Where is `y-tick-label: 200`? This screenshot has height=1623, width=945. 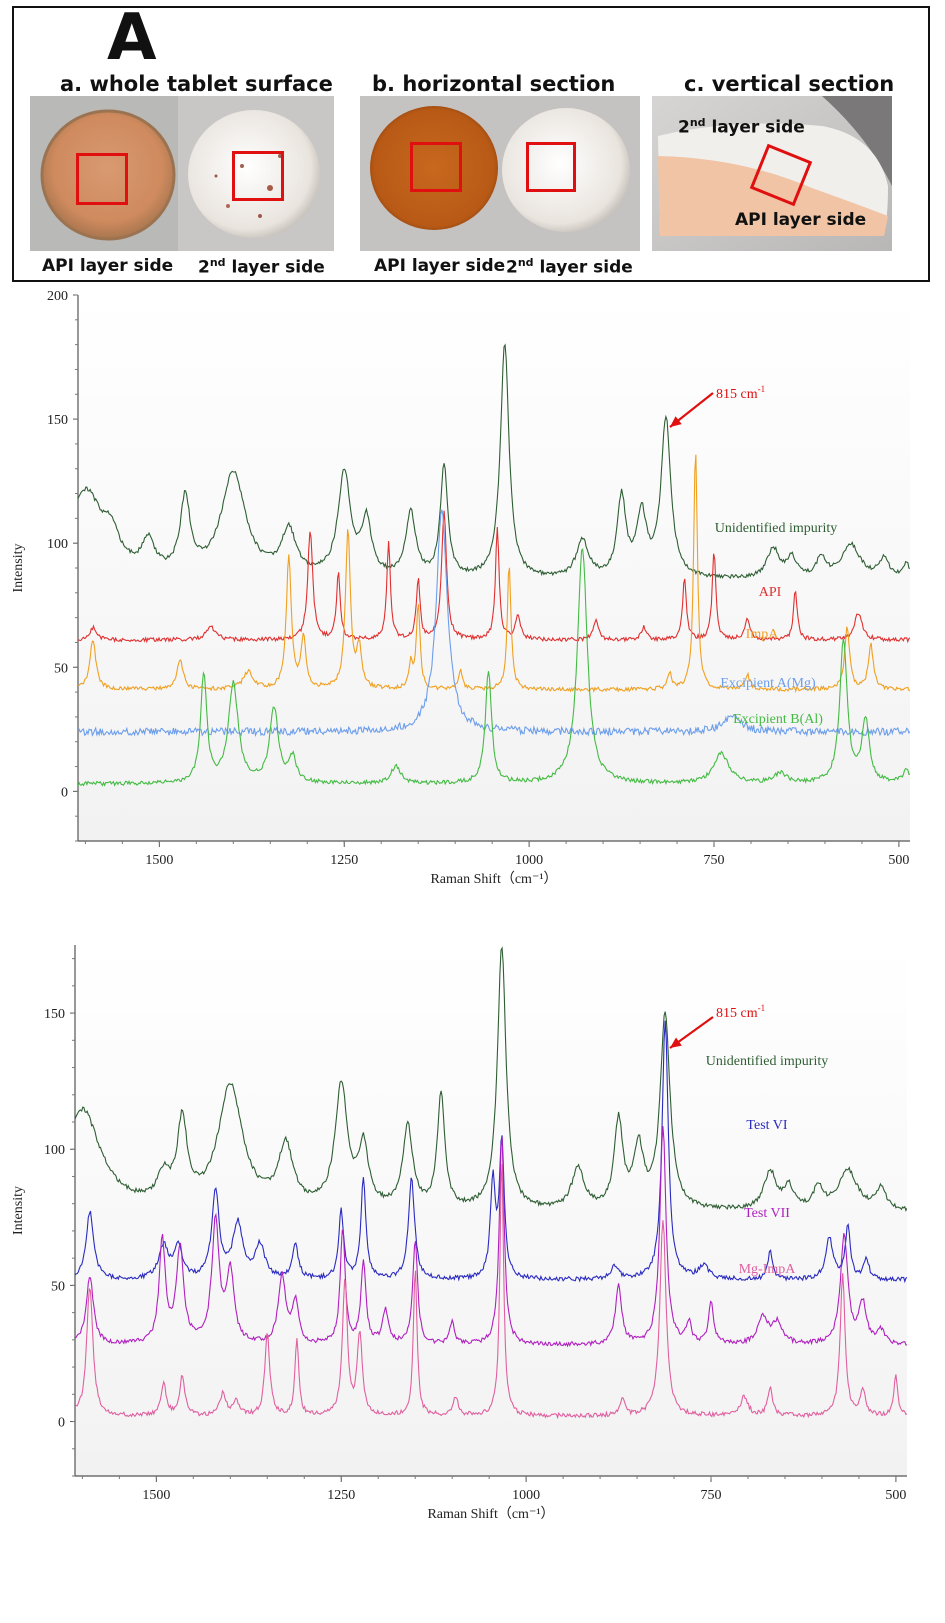
y-tick-label: 200 is located at coordinates (57, 296).